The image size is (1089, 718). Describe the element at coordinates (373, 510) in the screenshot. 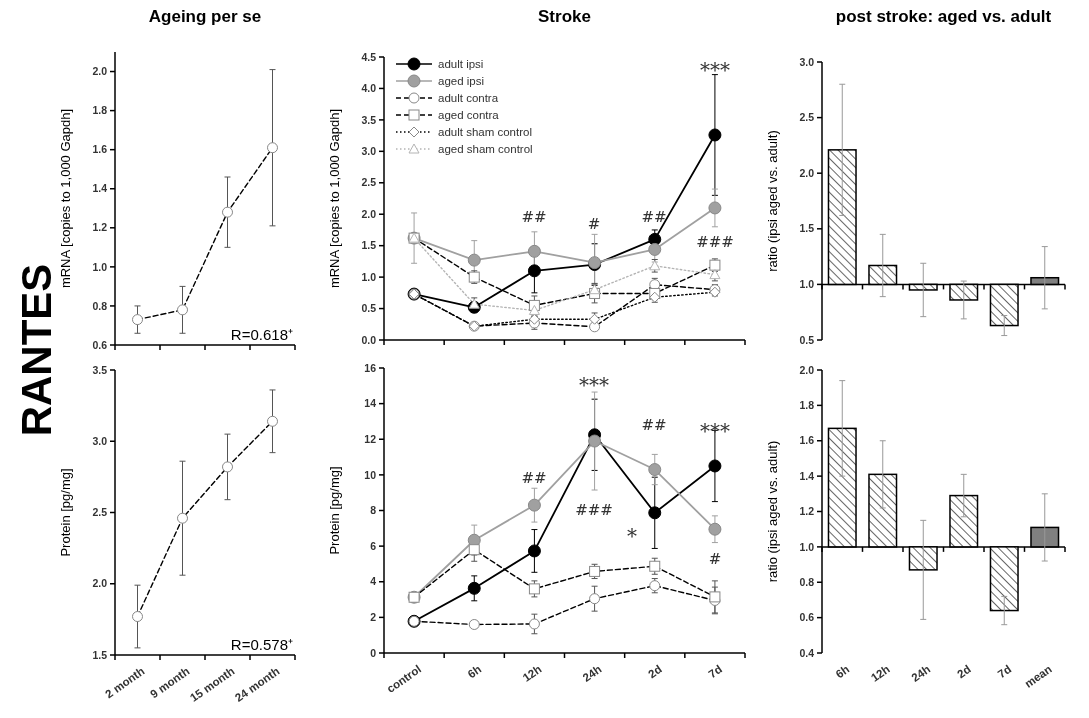

I see `y-tick-label: 8` at that location.